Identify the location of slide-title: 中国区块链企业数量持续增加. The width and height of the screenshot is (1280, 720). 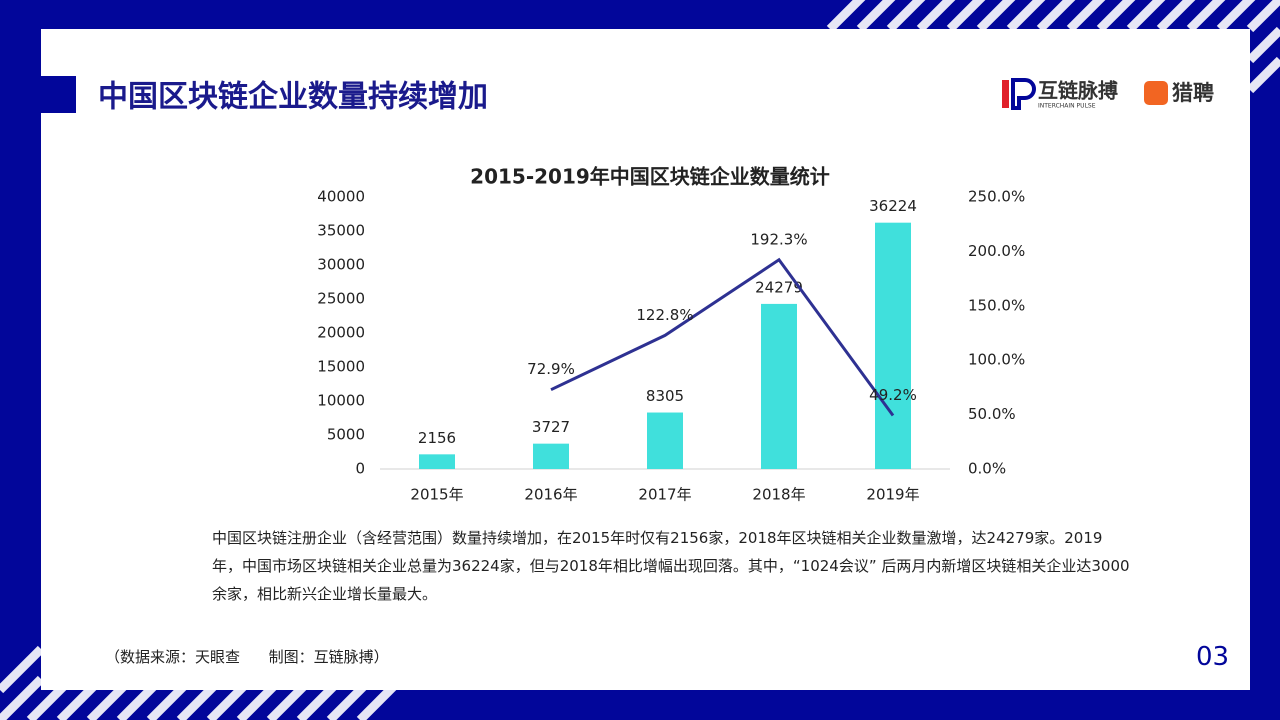
(293, 97).